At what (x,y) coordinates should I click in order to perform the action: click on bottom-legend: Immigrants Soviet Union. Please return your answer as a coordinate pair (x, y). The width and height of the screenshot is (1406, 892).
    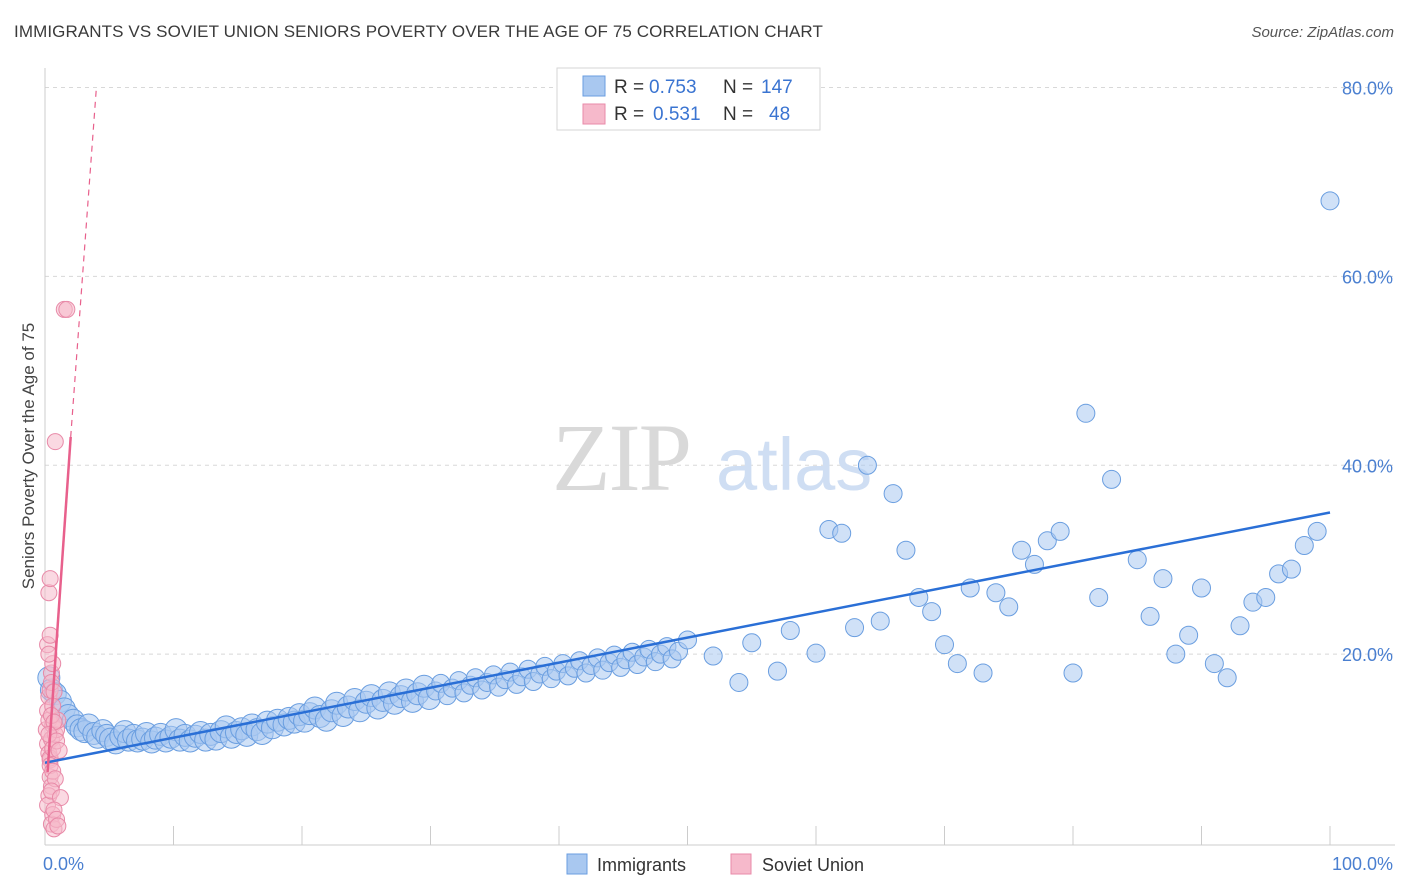
    Looking at the image, I should click on (715, 864).